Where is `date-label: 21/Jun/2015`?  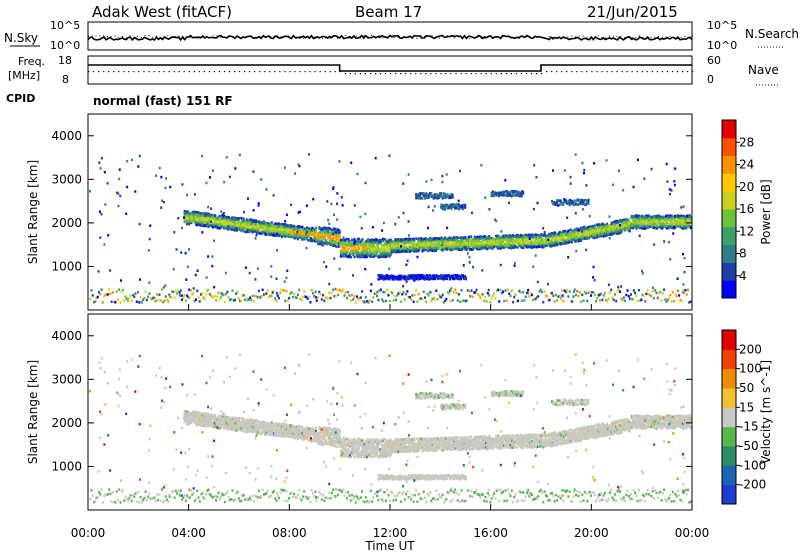 date-label: 21/Jun/2015 is located at coordinates (632, 12).